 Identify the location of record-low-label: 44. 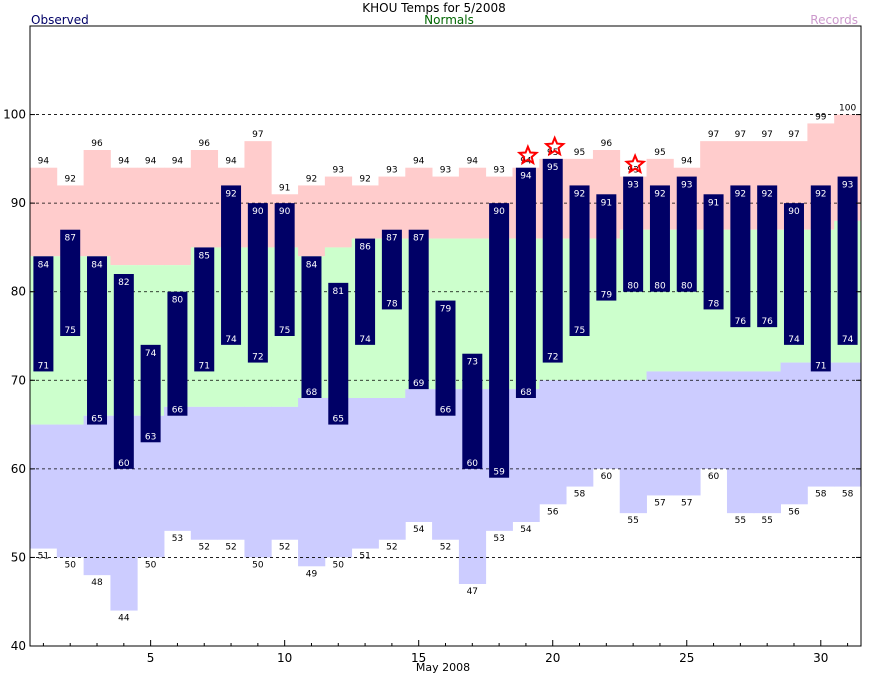
(124, 619).